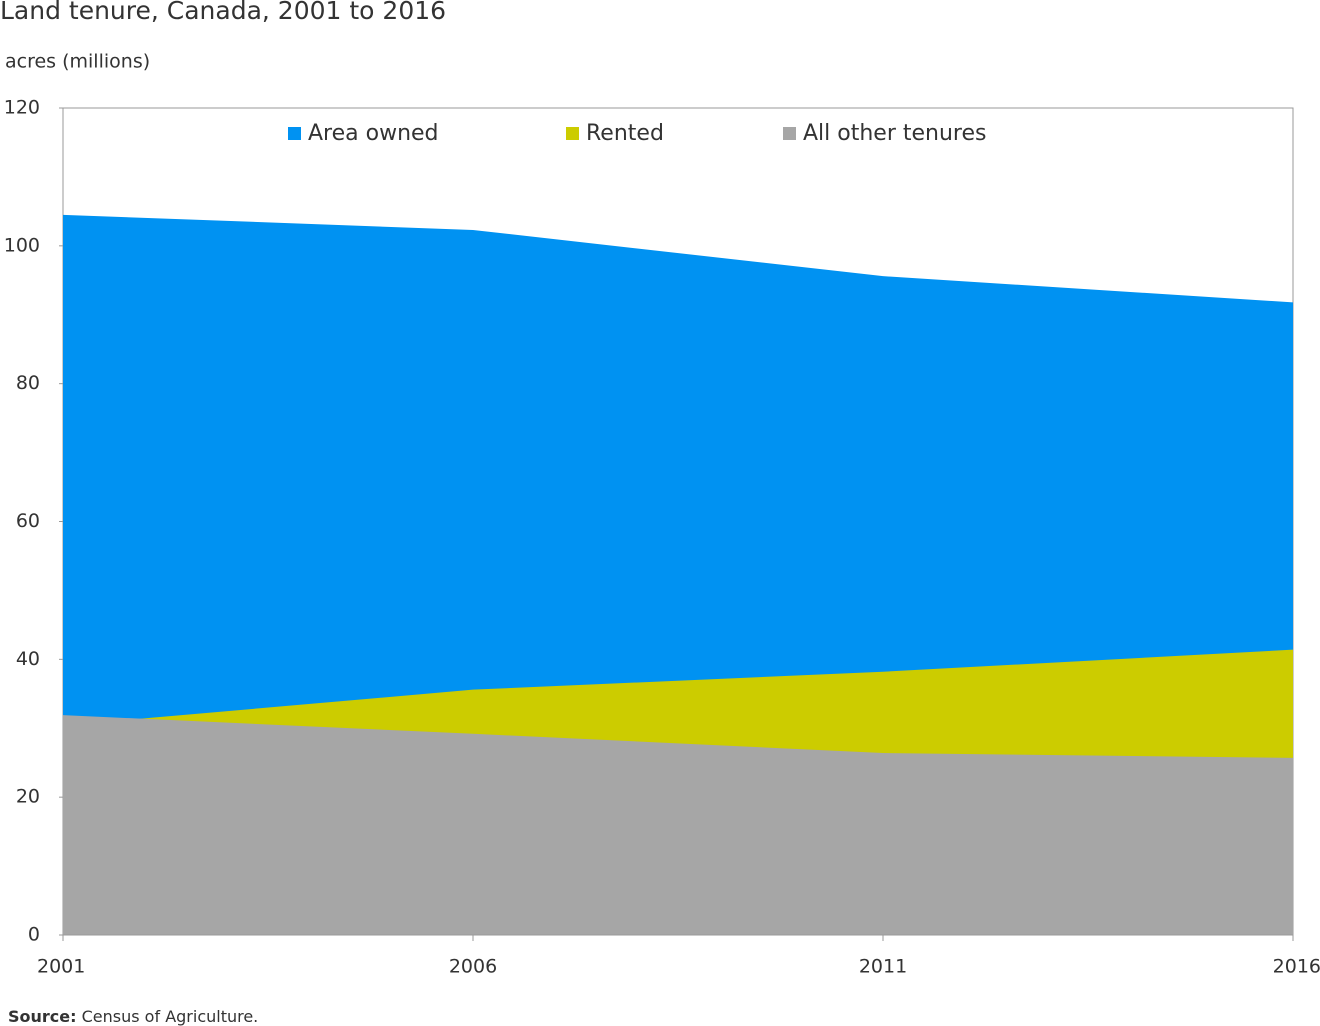 The height and width of the screenshot is (1026, 1320). I want to click on y-tick-label: 60, so click(28, 521).